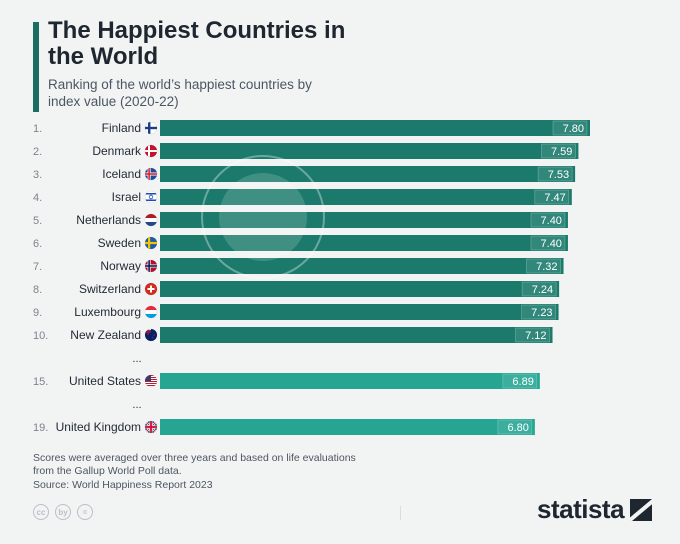 The image size is (680, 544). I want to click on country-label: Norway, so click(120, 266).